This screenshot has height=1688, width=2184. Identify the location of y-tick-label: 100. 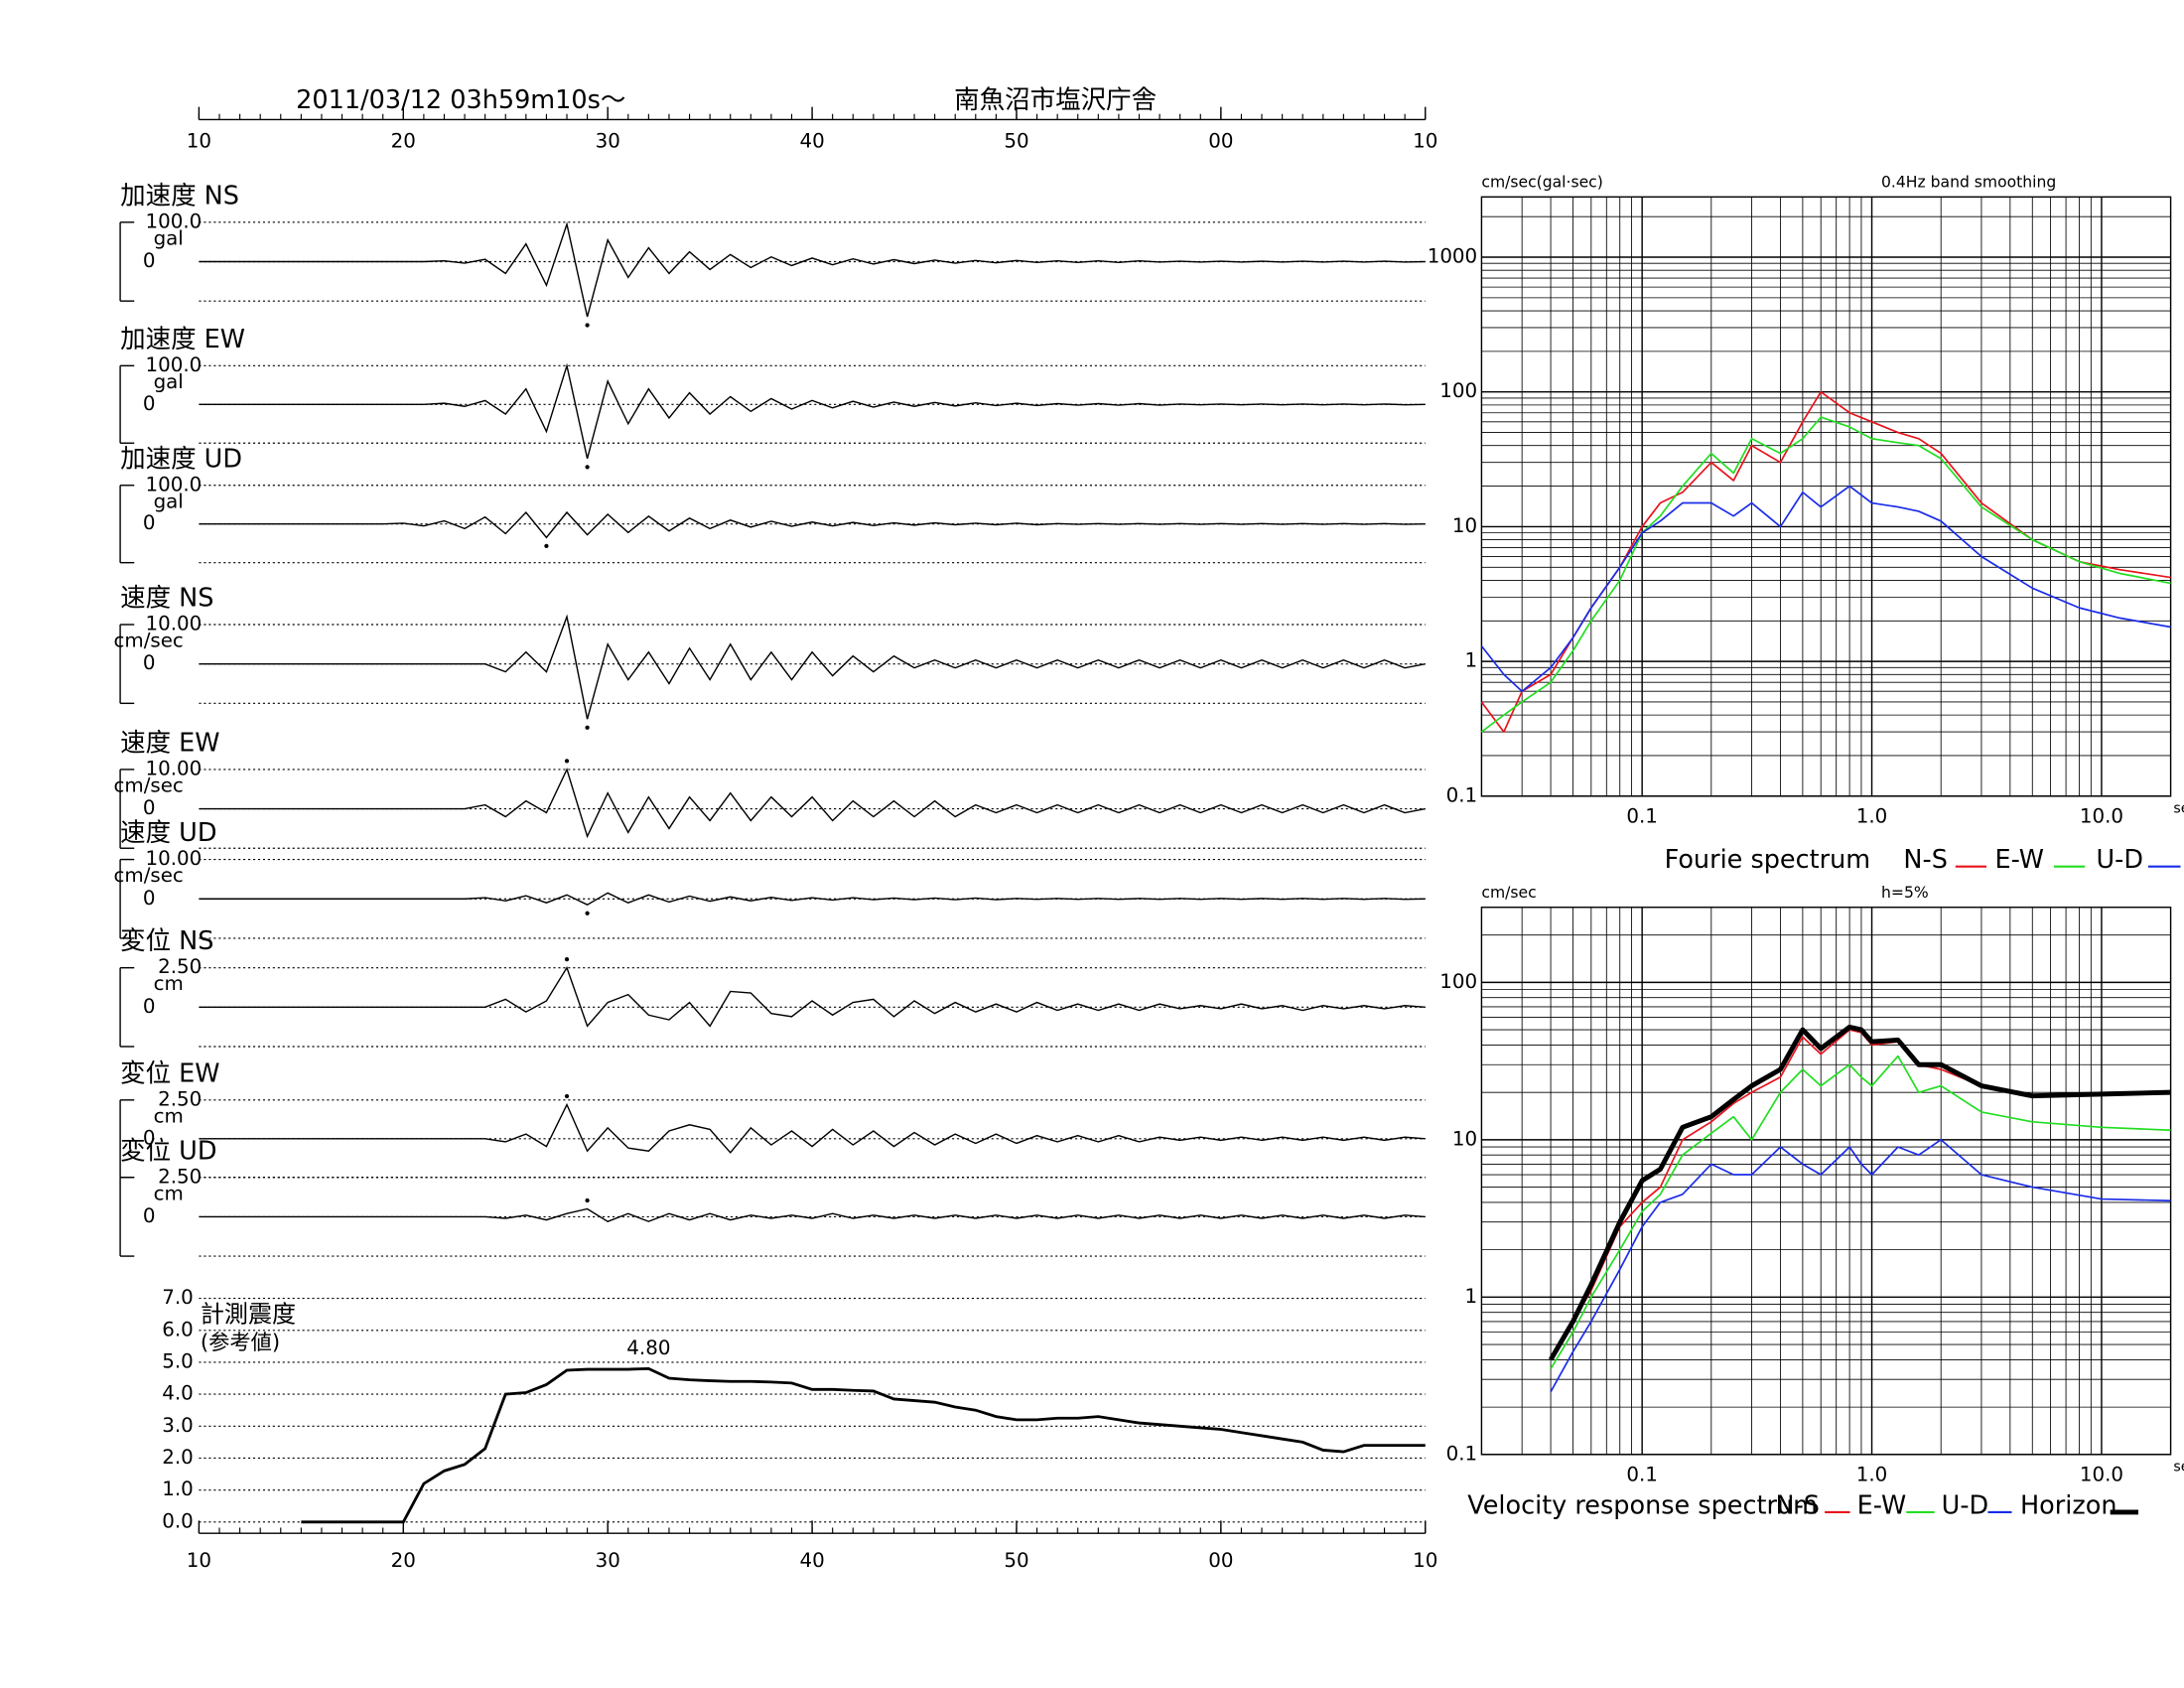
(1458, 390).